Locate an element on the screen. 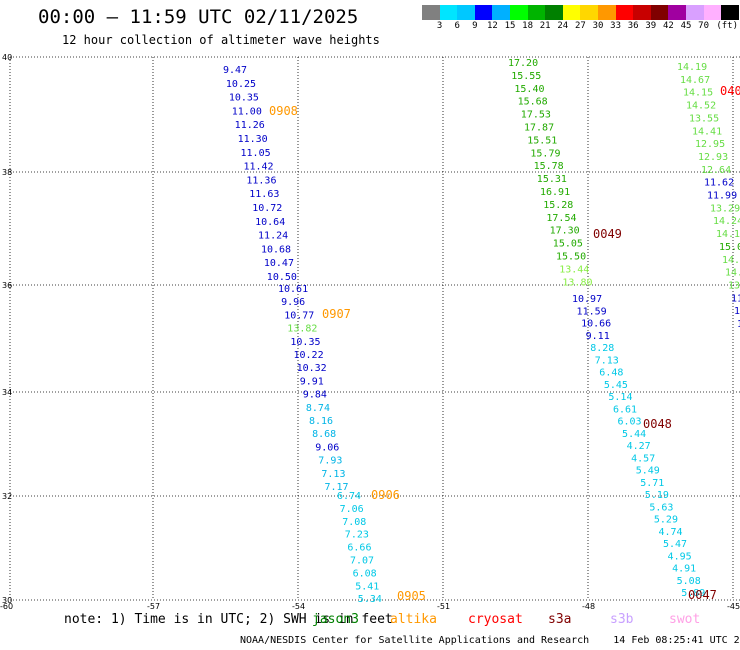  wave-height-value: 15.28 is located at coordinates (558, 205).